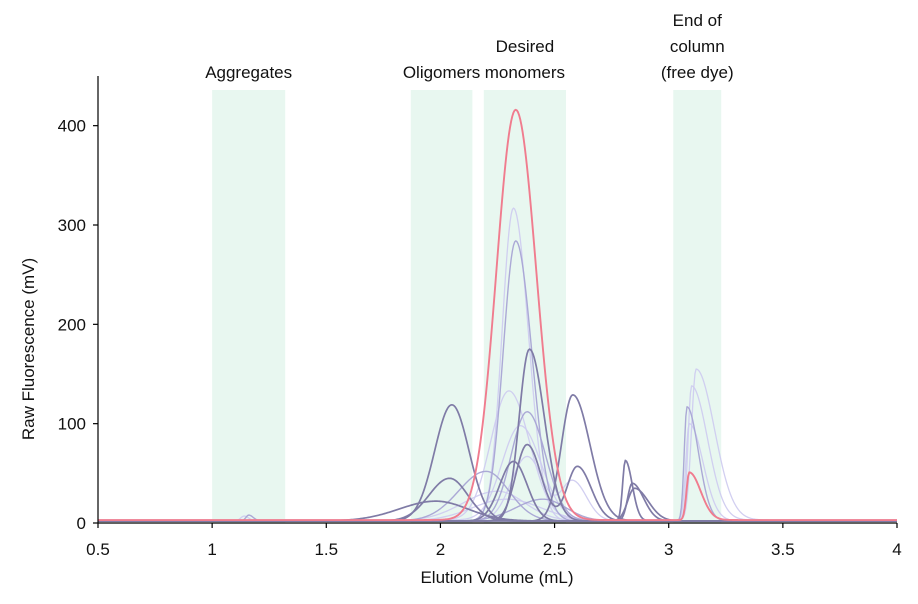 The height and width of the screenshot is (604, 918). Describe the element at coordinates (440, 549) in the screenshot. I see `x-tick-label-3: 2` at that location.